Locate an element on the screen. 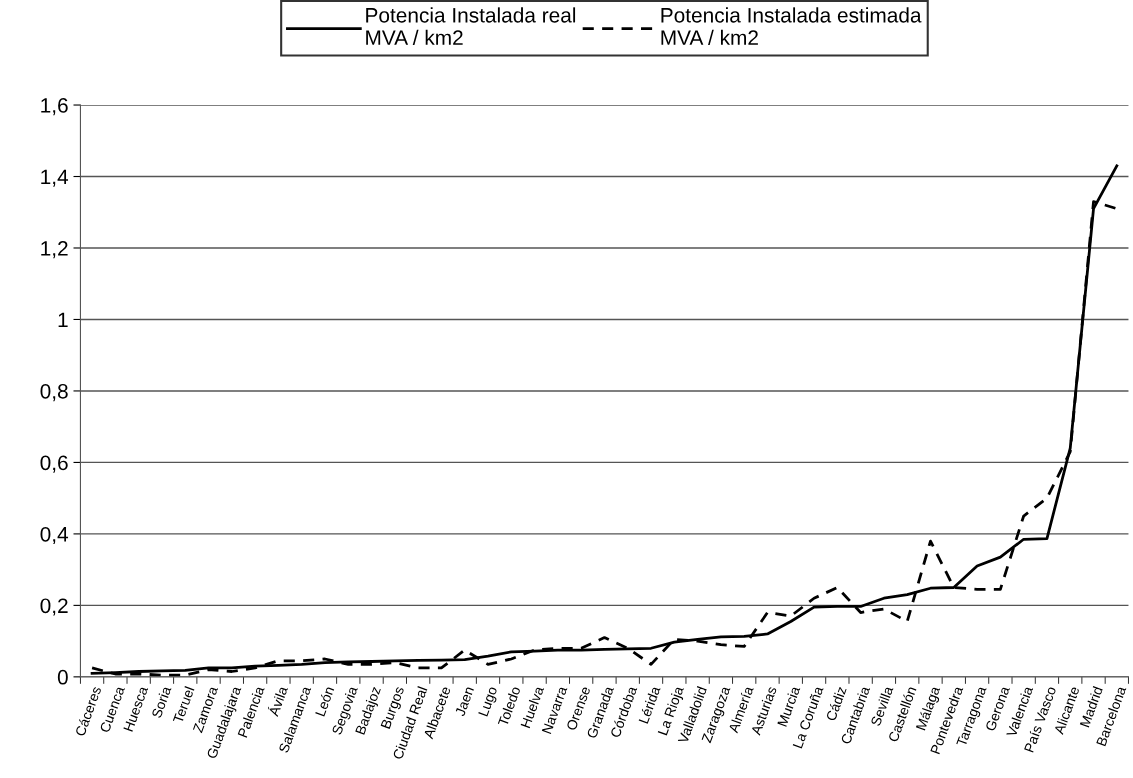 The width and height of the screenshot is (1133, 778). x-tick-label: Teruel is located at coordinates (183, 705).